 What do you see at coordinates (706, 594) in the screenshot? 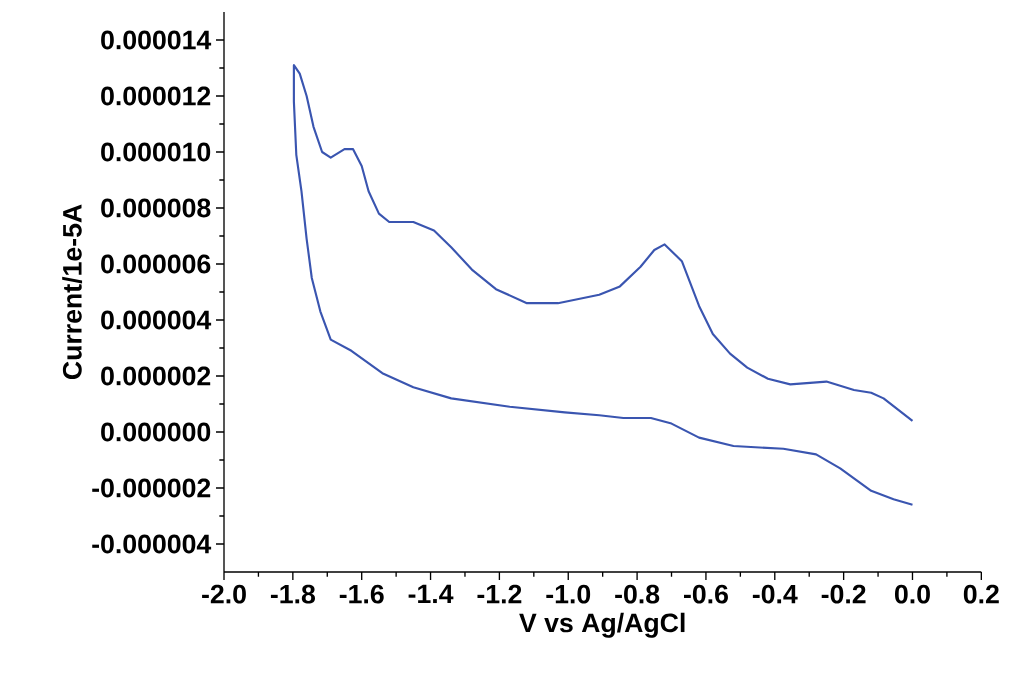
I see `x-tick-label: -0.6` at bounding box center [706, 594].